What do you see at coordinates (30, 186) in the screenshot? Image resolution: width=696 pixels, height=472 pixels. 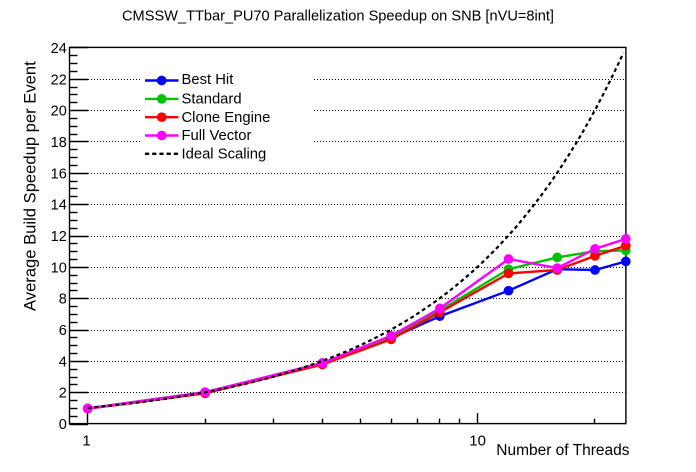 I see `svg-text:Average Build Speedup per Even: Average Build Speedup per Event` at bounding box center [30, 186].